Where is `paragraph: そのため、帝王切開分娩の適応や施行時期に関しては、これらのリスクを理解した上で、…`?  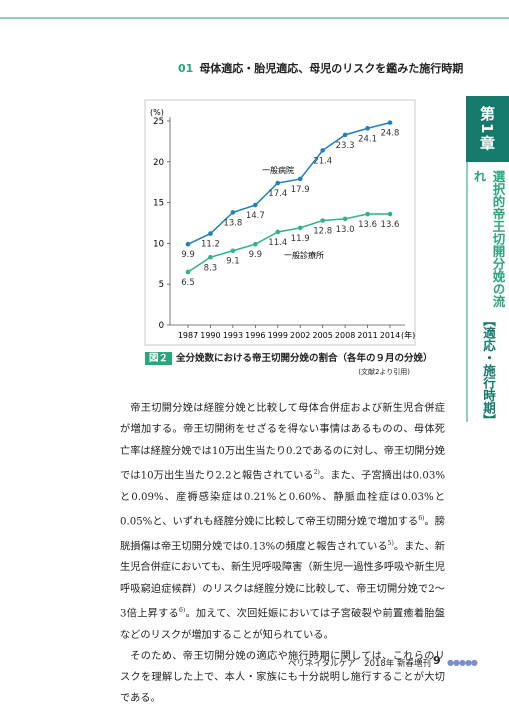 paragraph: そのため、帝王切開分娩の適応や施行時期に関しては、これらのリスクを理解した上で、… is located at coordinates (282, 678).